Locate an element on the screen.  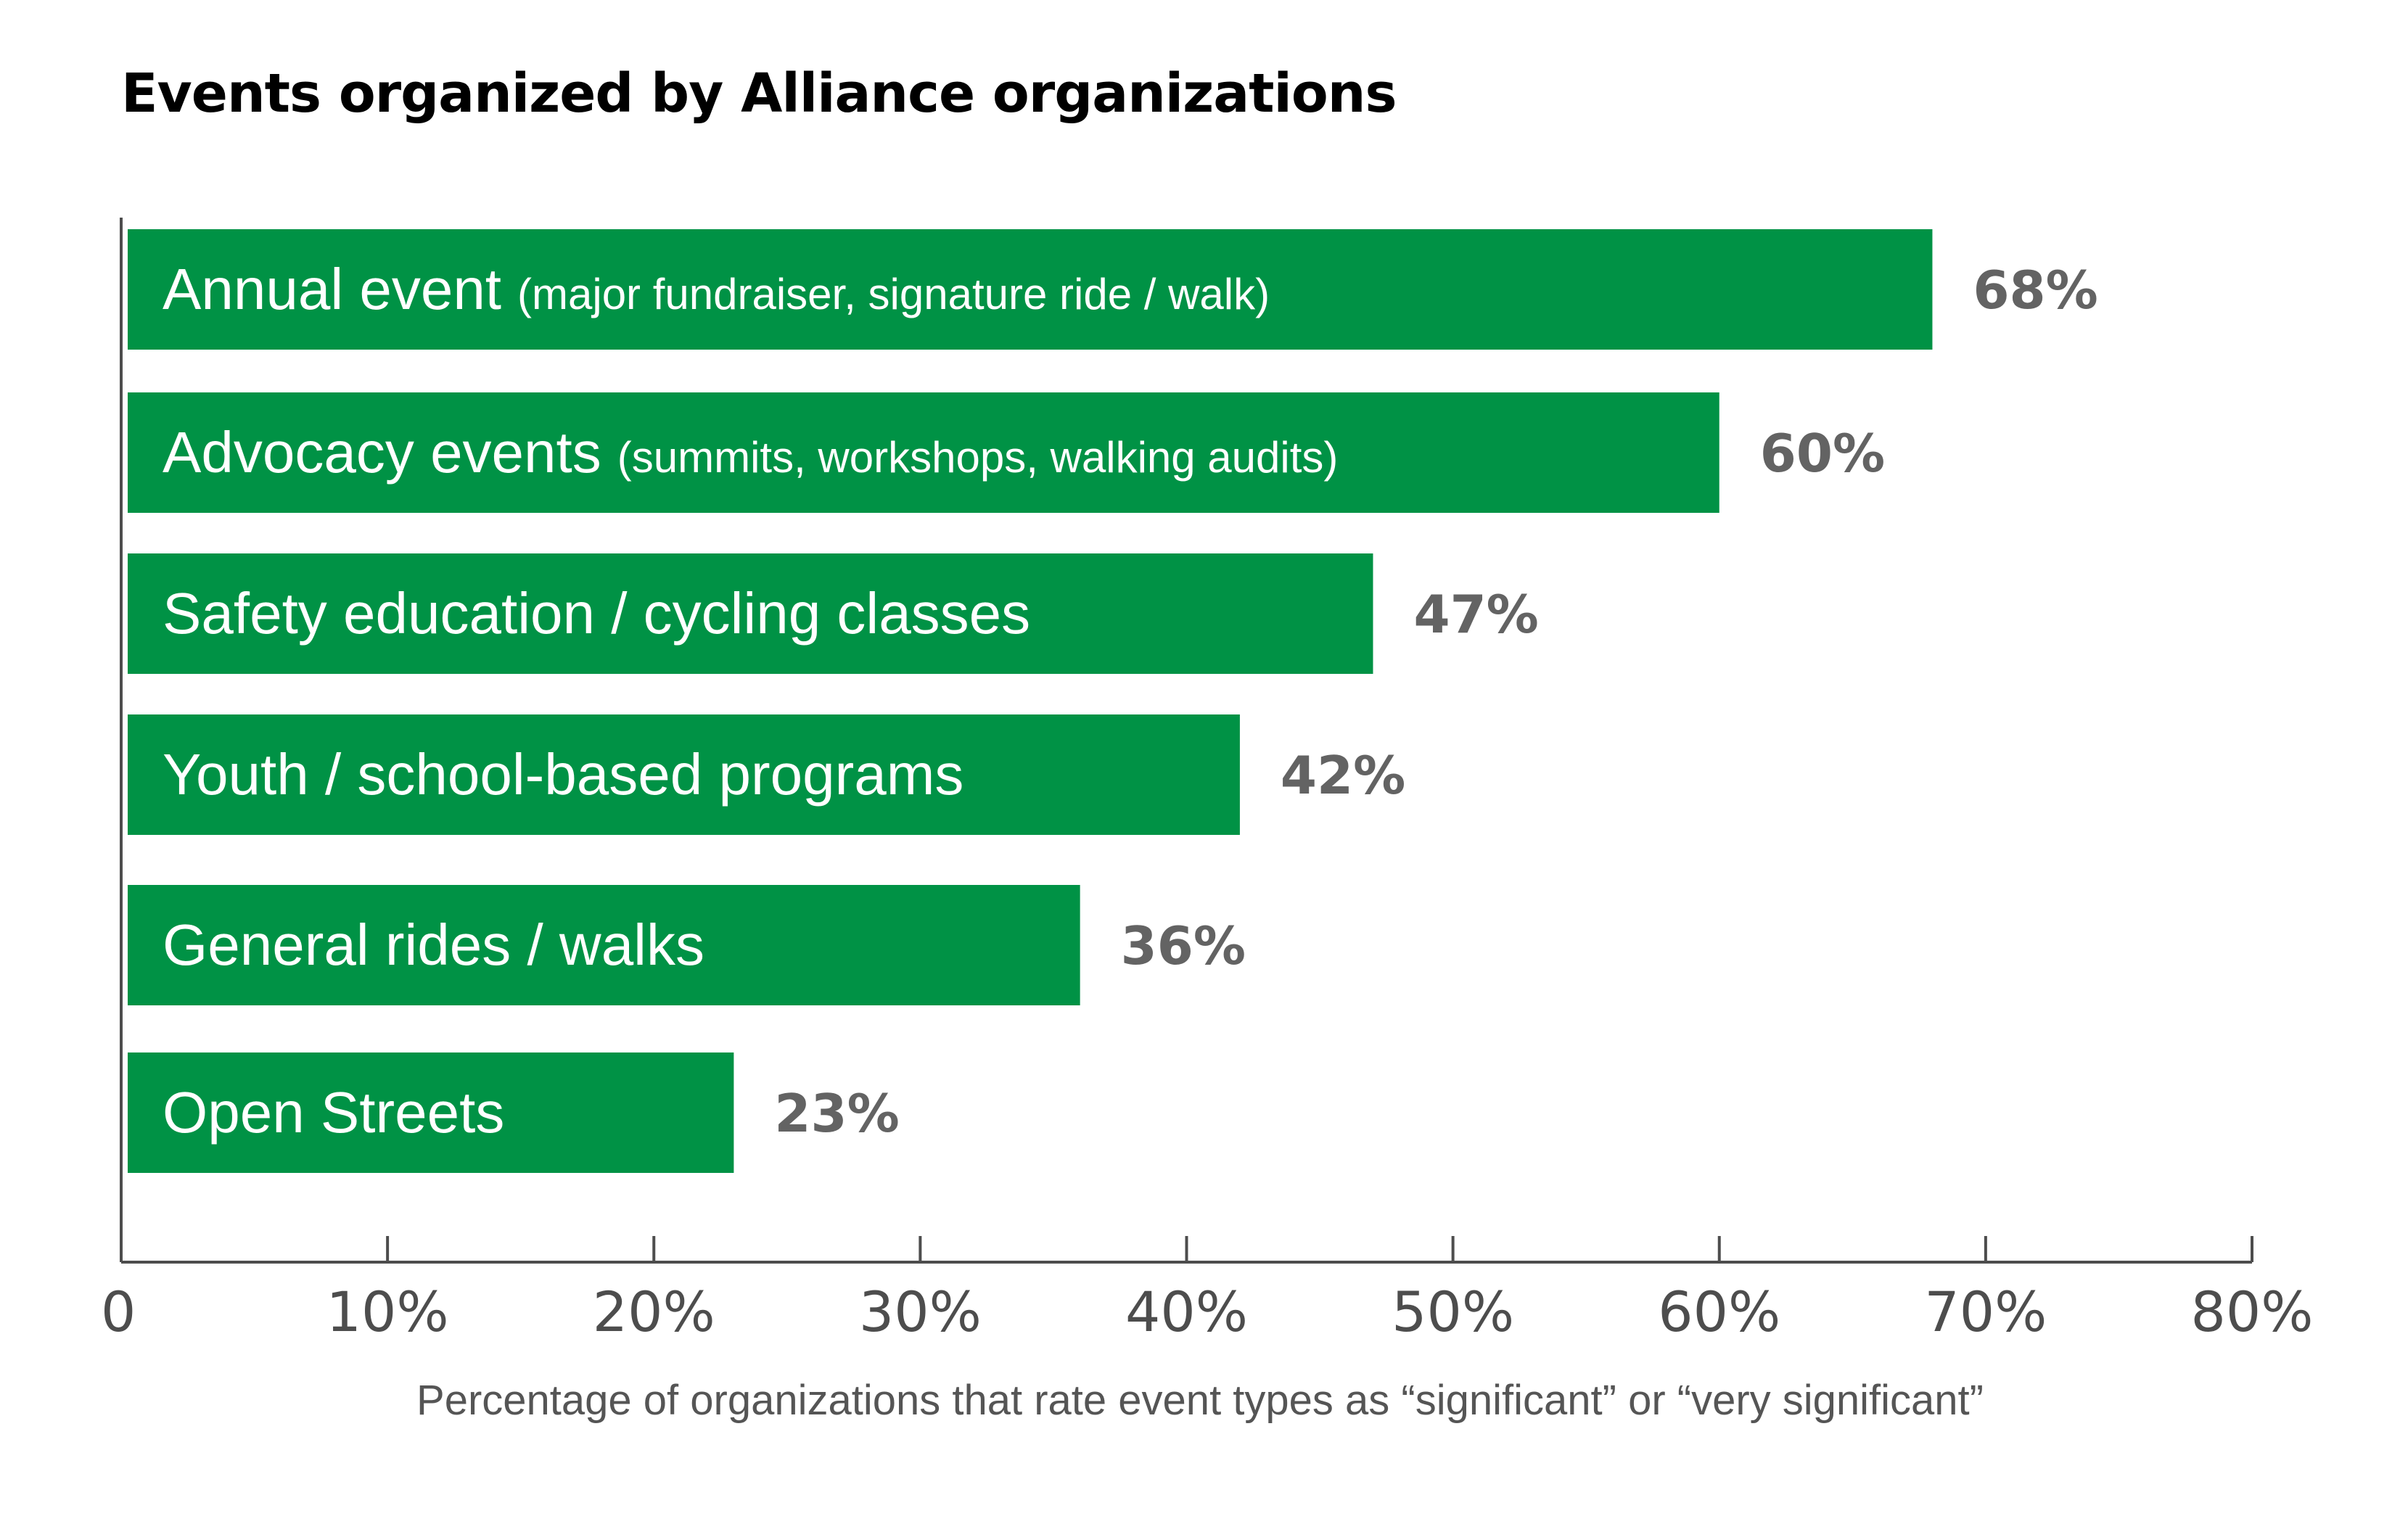
bar-category-label: Open Streets is located at coordinates (333, 1113).